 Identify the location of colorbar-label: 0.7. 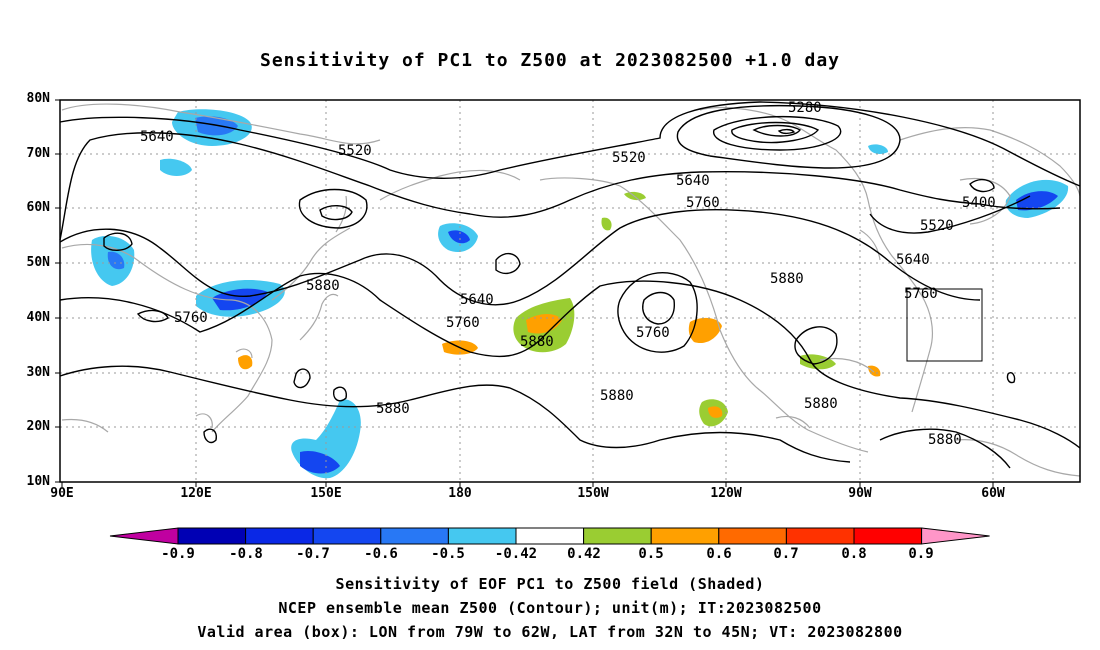
(786, 554).